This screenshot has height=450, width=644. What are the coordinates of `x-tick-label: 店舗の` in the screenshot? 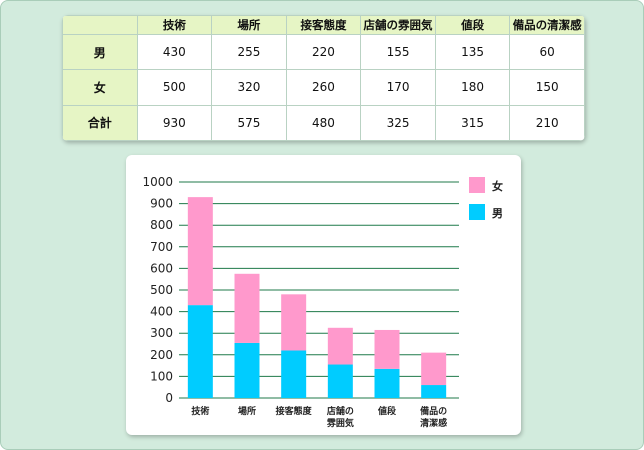 It's located at (340, 411).